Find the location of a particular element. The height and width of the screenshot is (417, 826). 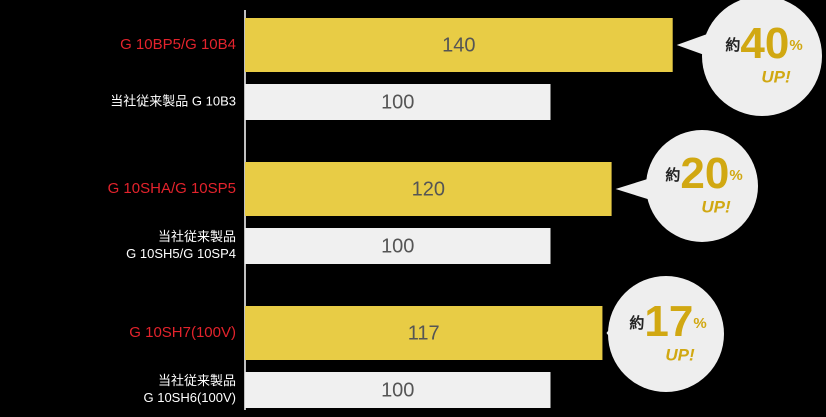

callout-text: 約40% is located at coordinates (763, 43).